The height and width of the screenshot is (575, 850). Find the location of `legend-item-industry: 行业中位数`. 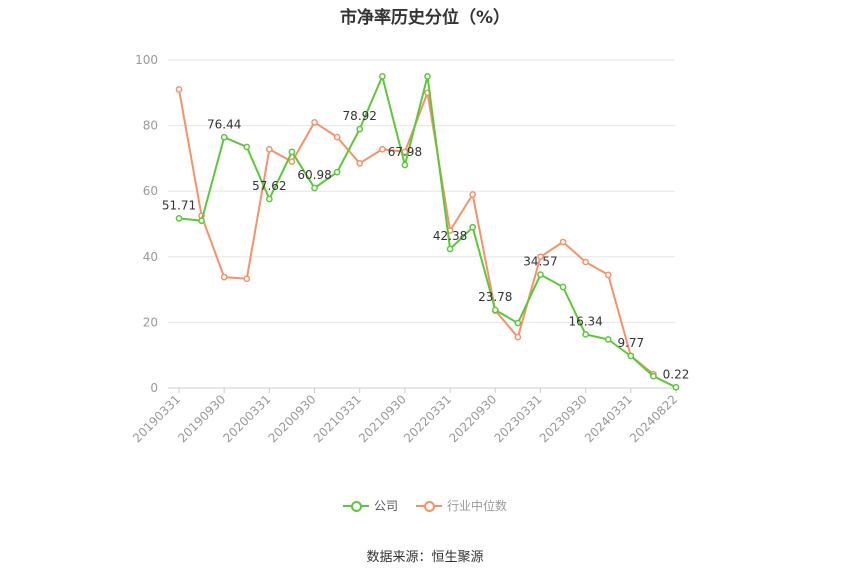

legend-item-industry: 行业中位数 is located at coordinates (461, 505).